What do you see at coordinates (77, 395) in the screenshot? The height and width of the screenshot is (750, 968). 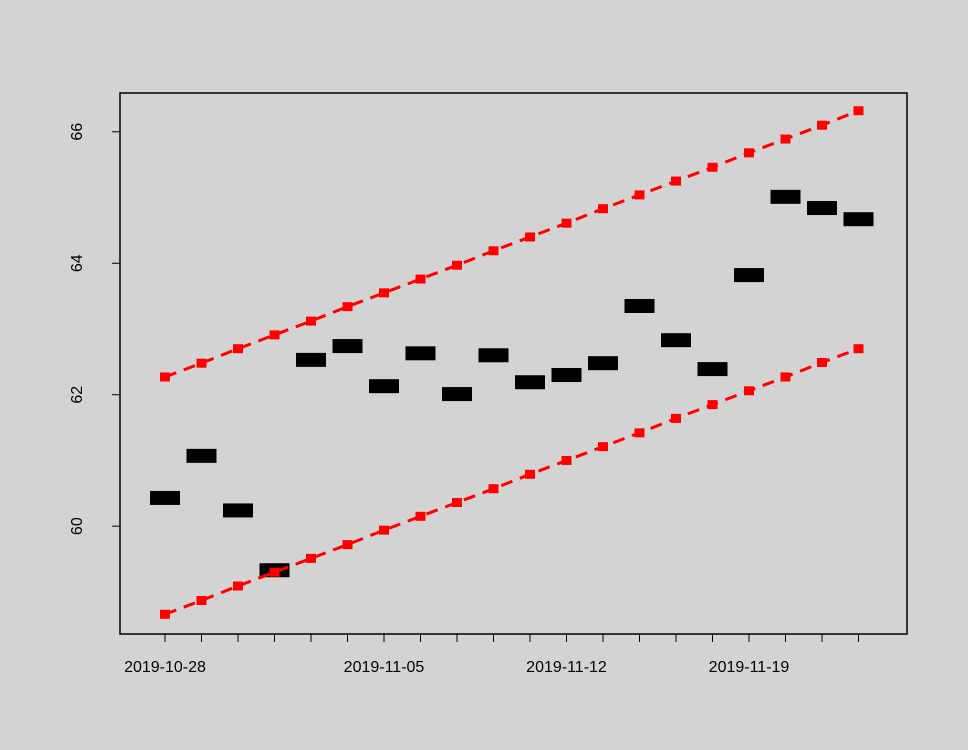 I see `y-tick-label: 62` at bounding box center [77, 395].